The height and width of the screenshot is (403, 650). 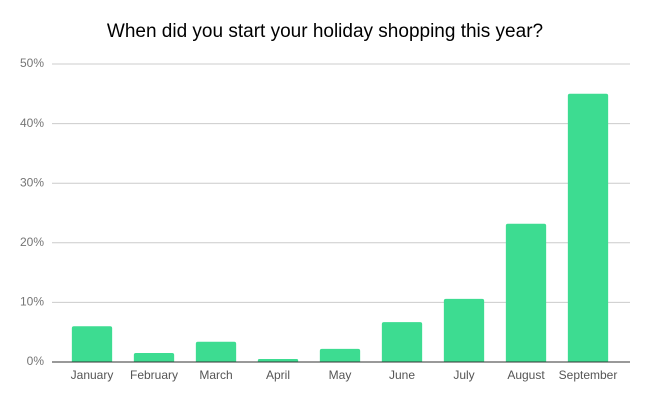 I want to click on x-tick-label: June, so click(x=402, y=375).